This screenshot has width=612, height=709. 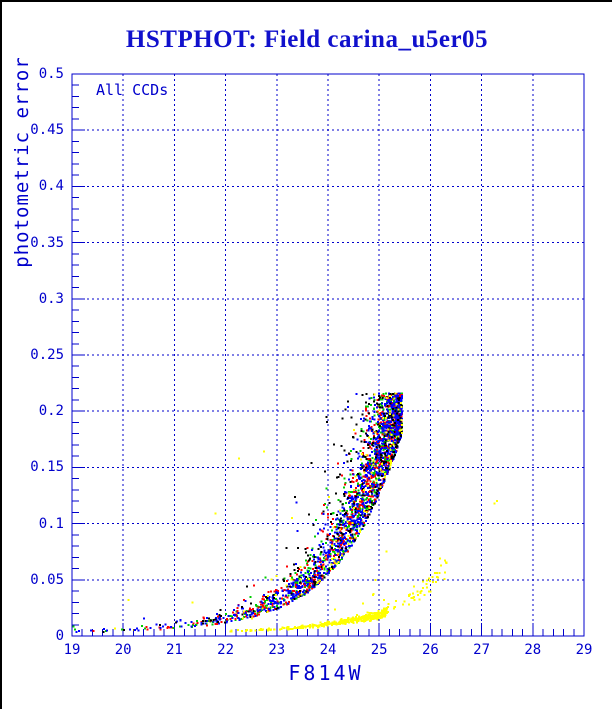 I want to click on y-tick-label: 0.15, so click(x=47, y=467).